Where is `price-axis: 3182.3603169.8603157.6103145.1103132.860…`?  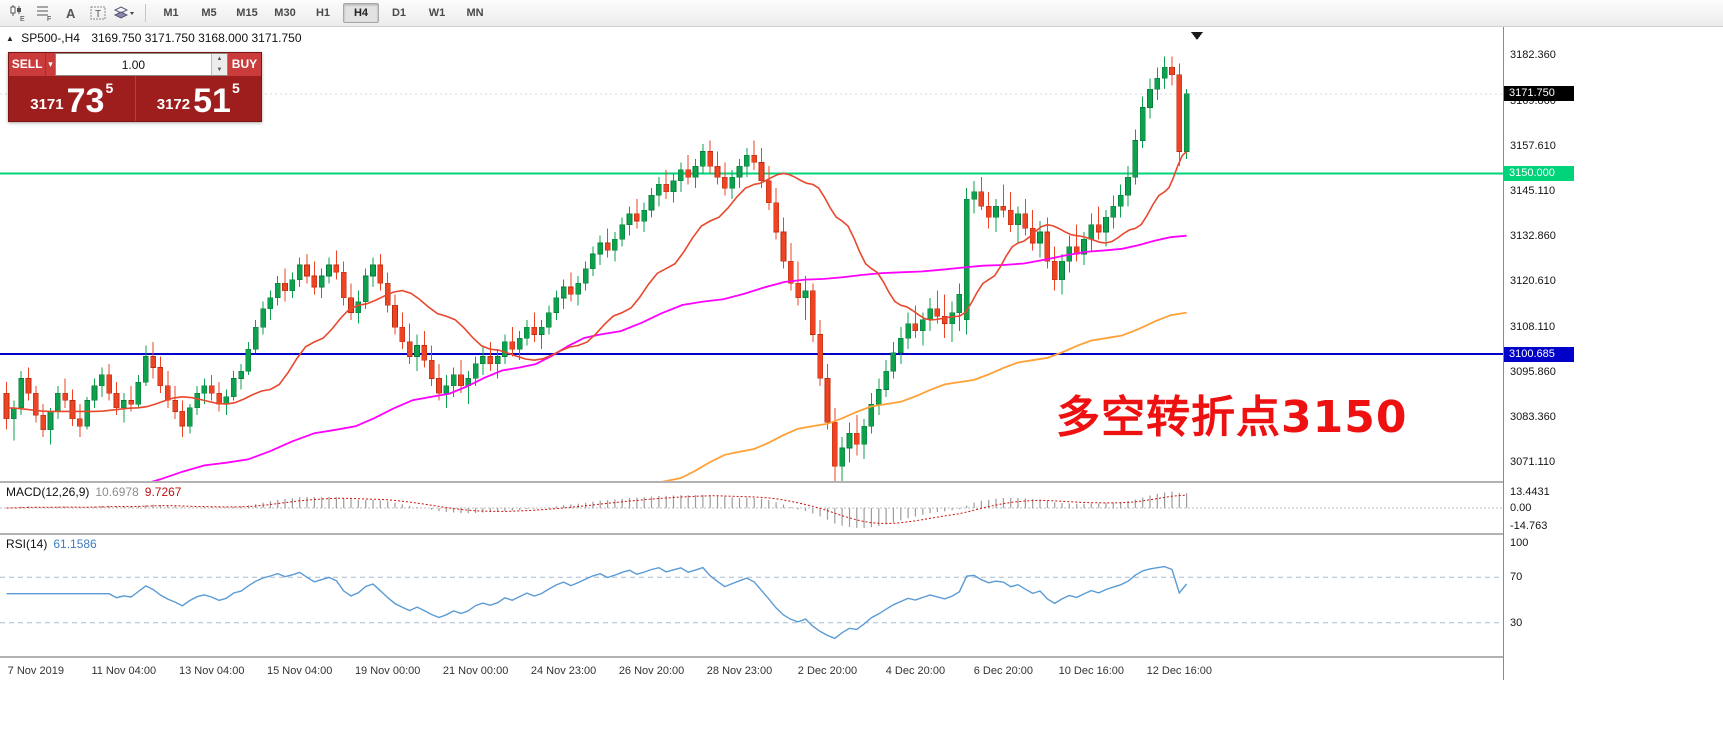 price-axis: 3182.3603169.8603157.6103145.1103132.860… is located at coordinates (1613, 353).